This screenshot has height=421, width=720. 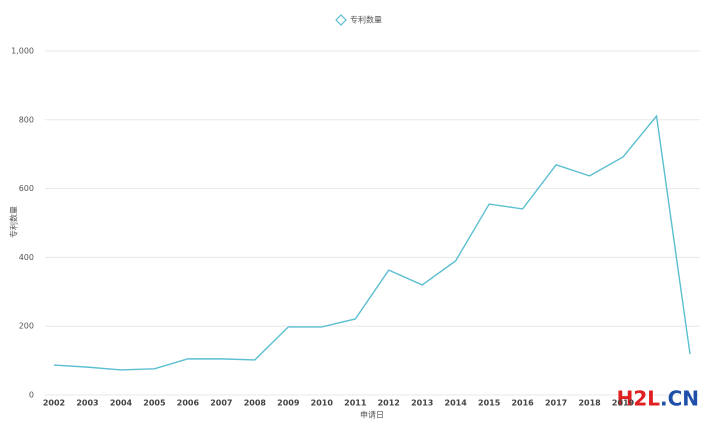 I want to click on x-tick-label: 2005, so click(x=154, y=403).